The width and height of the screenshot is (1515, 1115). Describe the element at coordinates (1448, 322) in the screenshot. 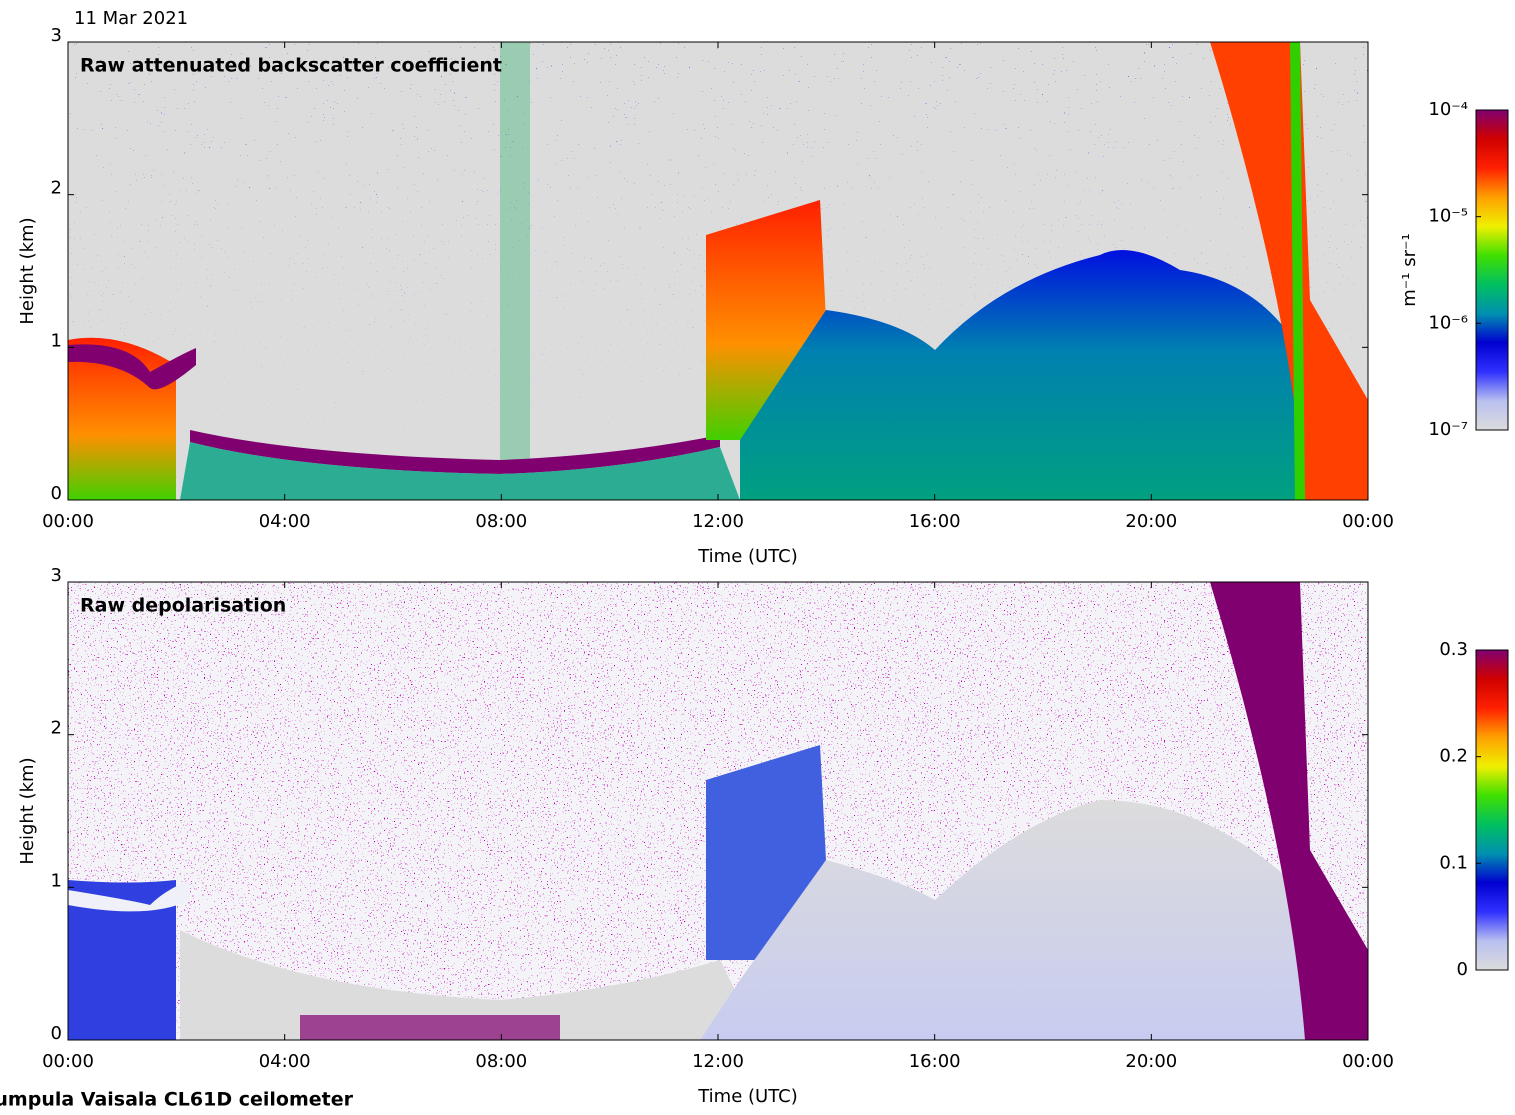

I see `colorbar-tick-label: 10⁻⁶` at that location.